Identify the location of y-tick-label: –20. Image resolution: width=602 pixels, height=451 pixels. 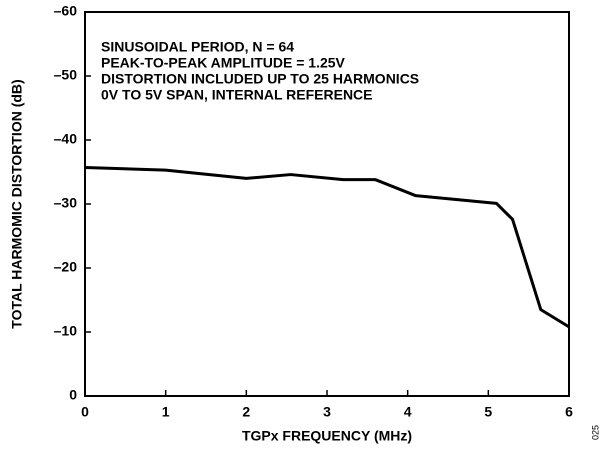
(66, 267).